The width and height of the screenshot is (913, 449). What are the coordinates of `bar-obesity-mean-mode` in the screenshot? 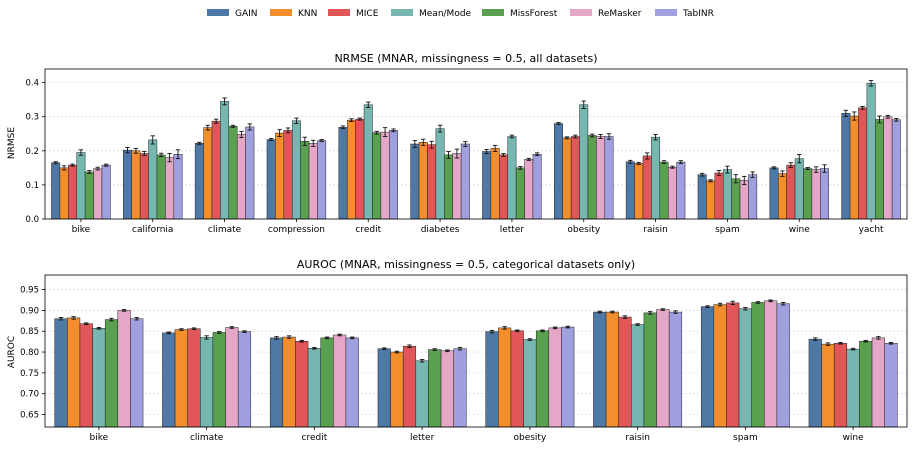 It's located at (530, 383).